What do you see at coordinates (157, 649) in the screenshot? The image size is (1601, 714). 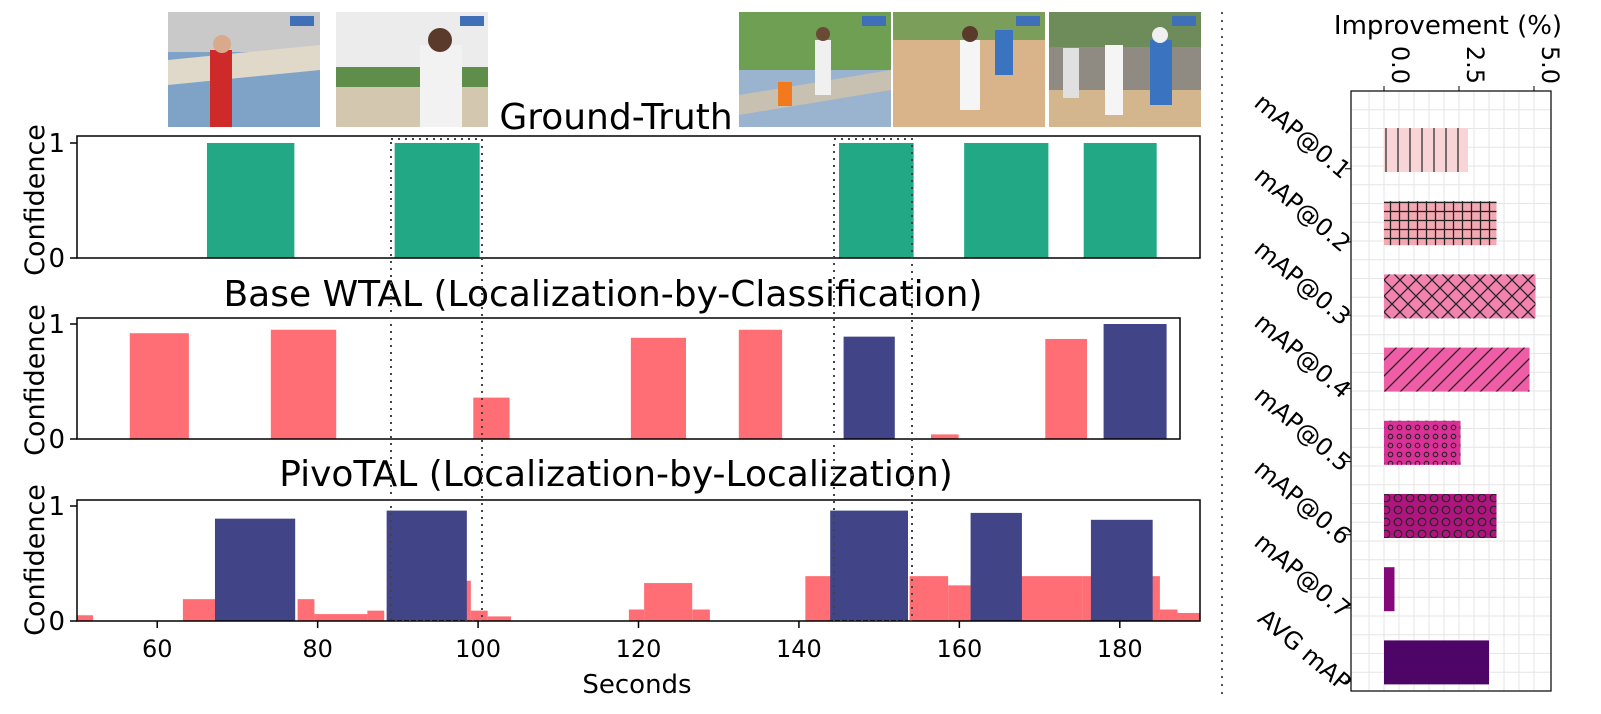 I see `x-tick-label: 60` at bounding box center [157, 649].